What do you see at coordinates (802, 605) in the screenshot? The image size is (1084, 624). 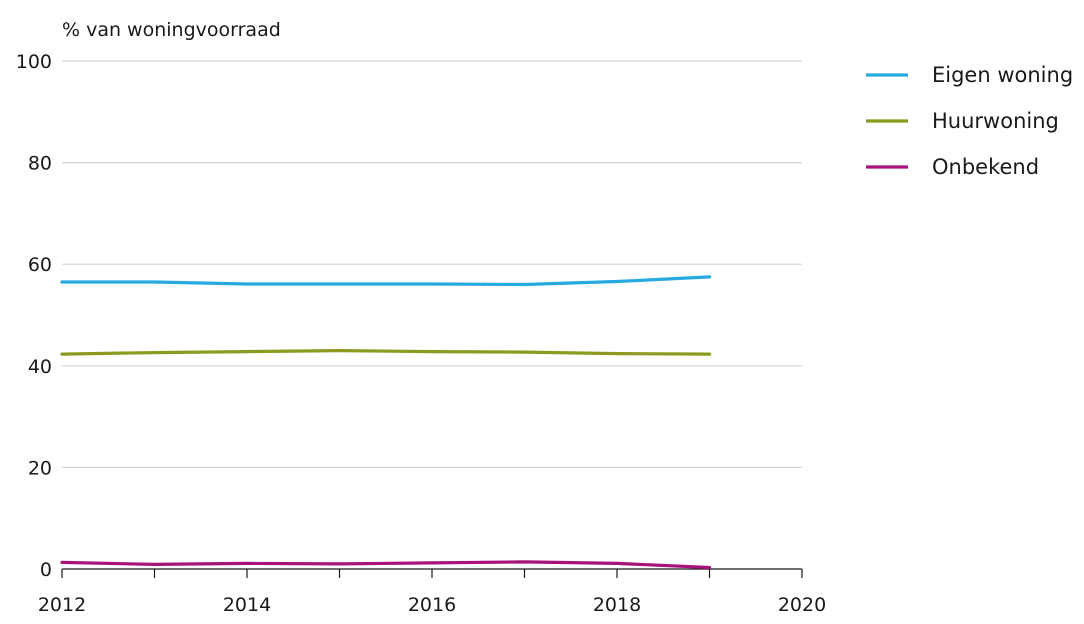 I see `x-tick-label: 2020` at bounding box center [802, 605].